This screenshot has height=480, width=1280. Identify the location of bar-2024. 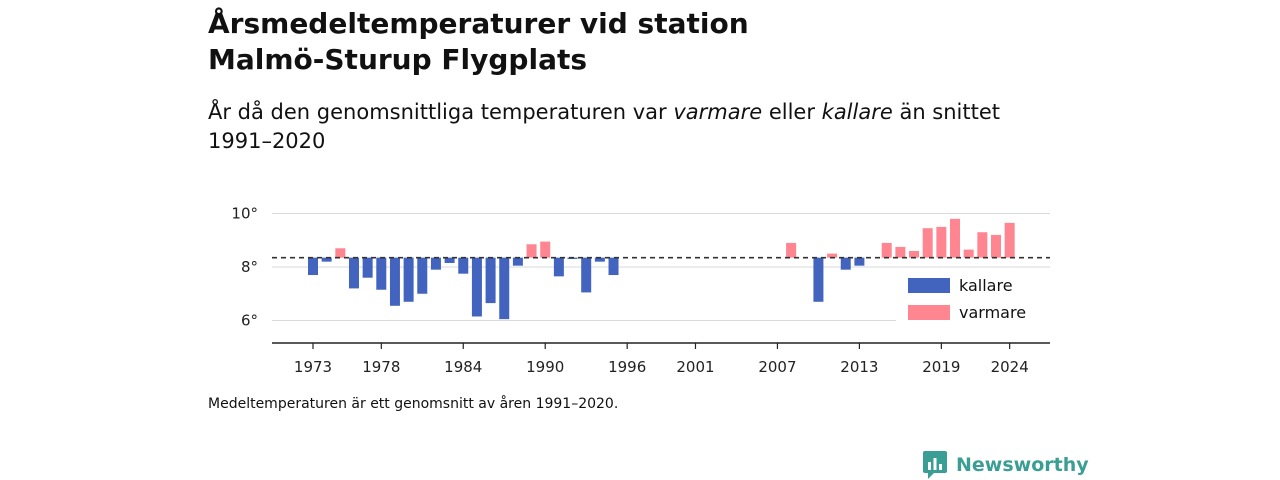
(1009, 240).